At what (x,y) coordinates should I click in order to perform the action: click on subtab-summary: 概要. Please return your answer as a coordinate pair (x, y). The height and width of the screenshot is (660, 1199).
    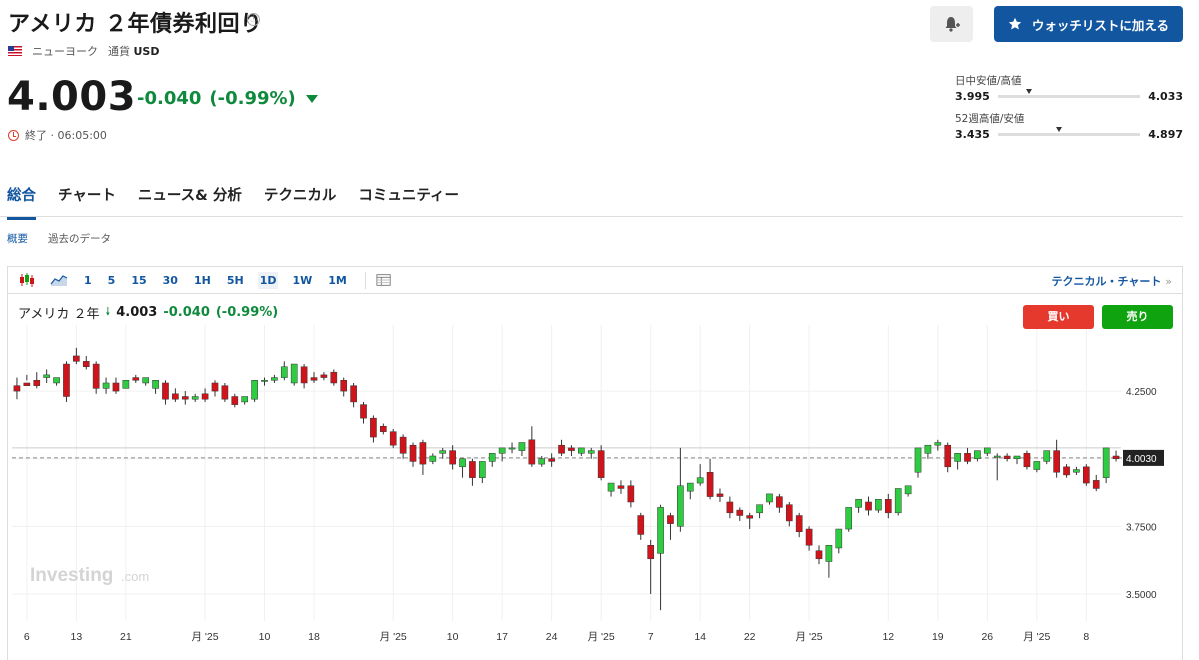
    Looking at the image, I should click on (17, 239).